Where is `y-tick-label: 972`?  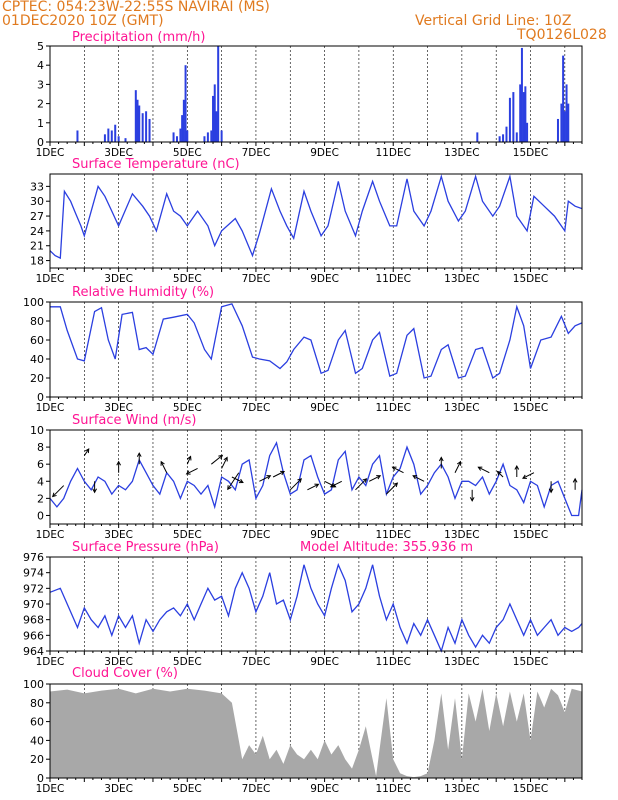
y-tick-label: 972 is located at coordinates (33, 588).